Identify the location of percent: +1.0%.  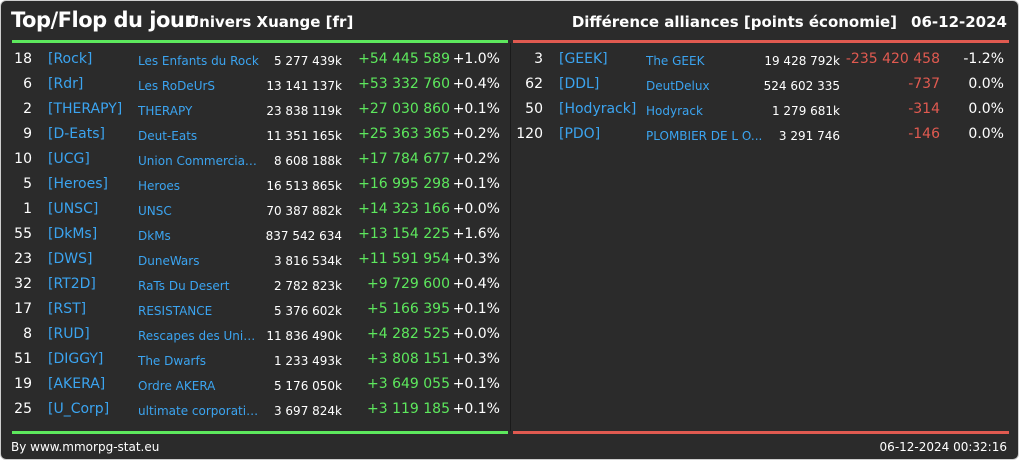
(476, 59).